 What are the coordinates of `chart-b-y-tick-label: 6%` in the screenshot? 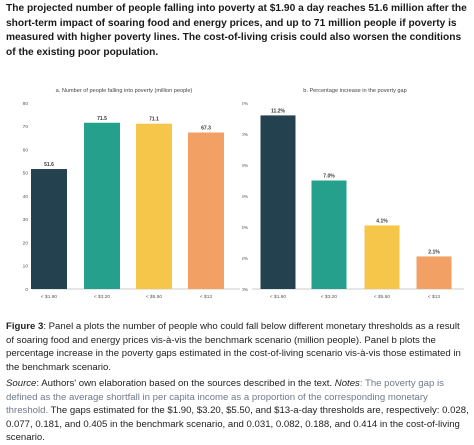 It's located at (245, 197).